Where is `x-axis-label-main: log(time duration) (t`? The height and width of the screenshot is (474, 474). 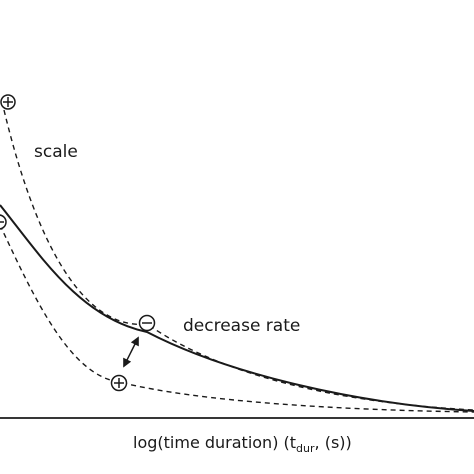
x-axis-label-main: log(time duration) (t is located at coordinates (214, 442).